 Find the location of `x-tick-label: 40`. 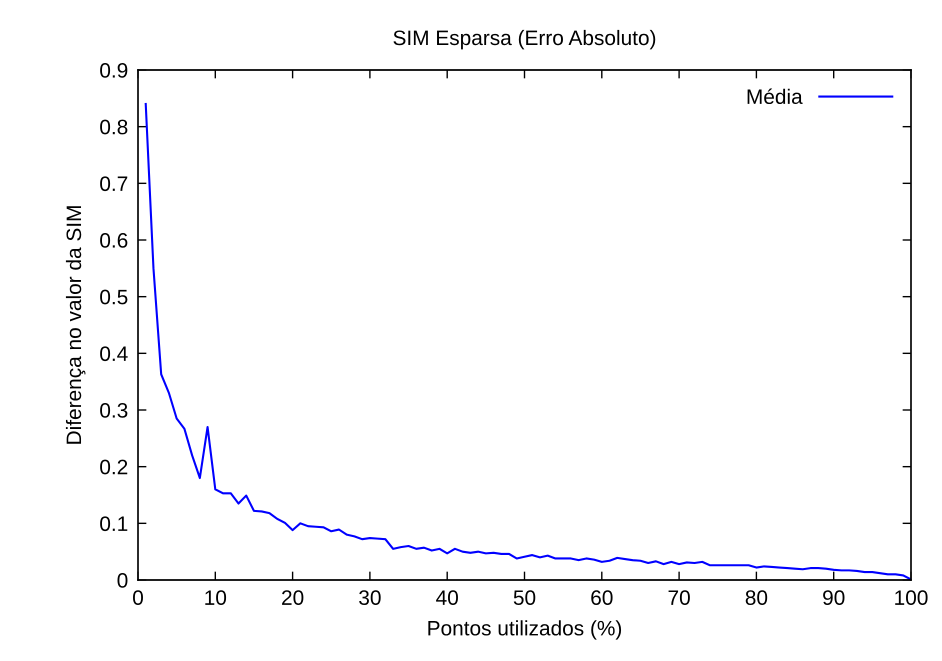

x-tick-label: 40 is located at coordinates (447, 598).